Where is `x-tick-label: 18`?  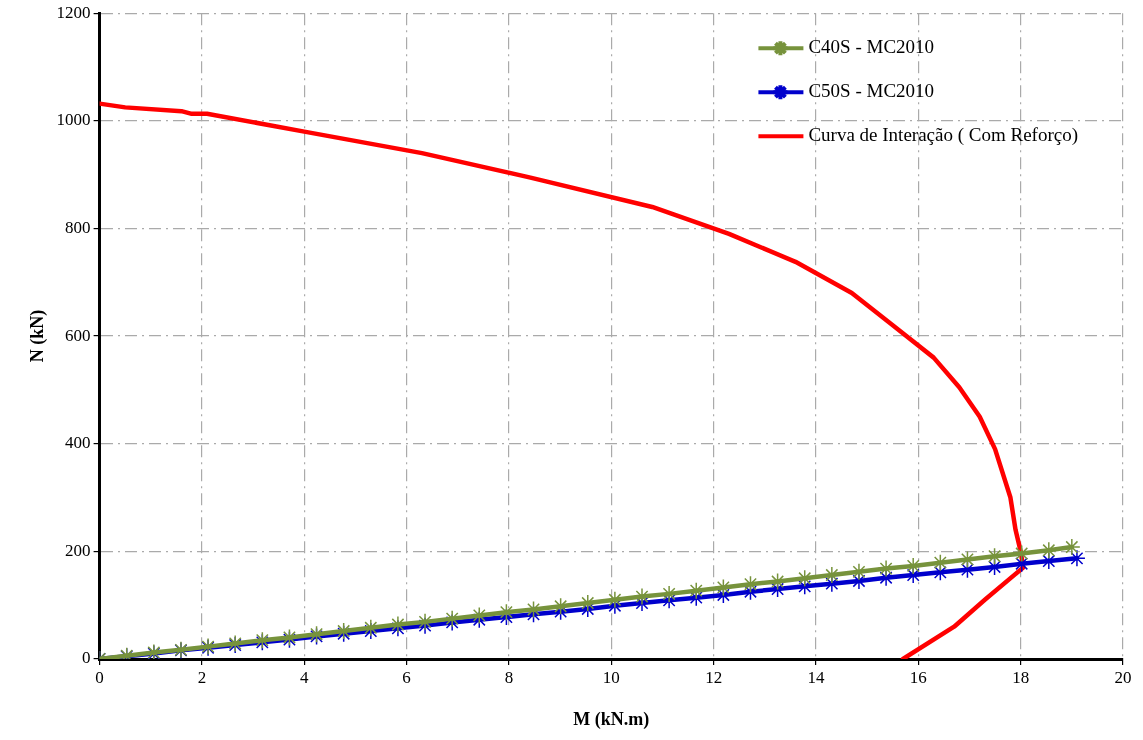
x-tick-label: 18 is located at coordinates (1021, 677).